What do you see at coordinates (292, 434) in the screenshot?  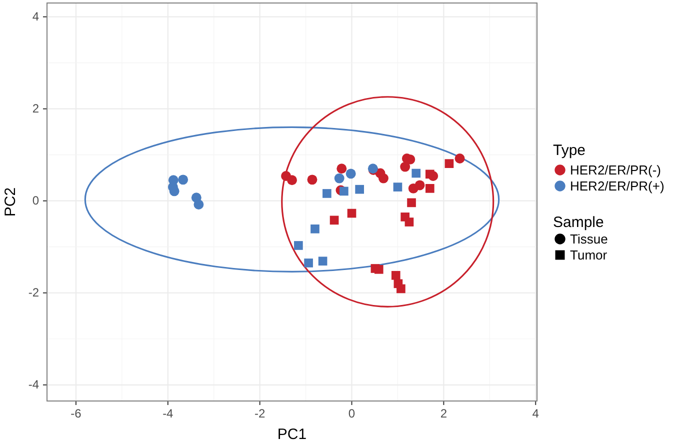 I see `x-axis-title: PC1` at bounding box center [292, 434].